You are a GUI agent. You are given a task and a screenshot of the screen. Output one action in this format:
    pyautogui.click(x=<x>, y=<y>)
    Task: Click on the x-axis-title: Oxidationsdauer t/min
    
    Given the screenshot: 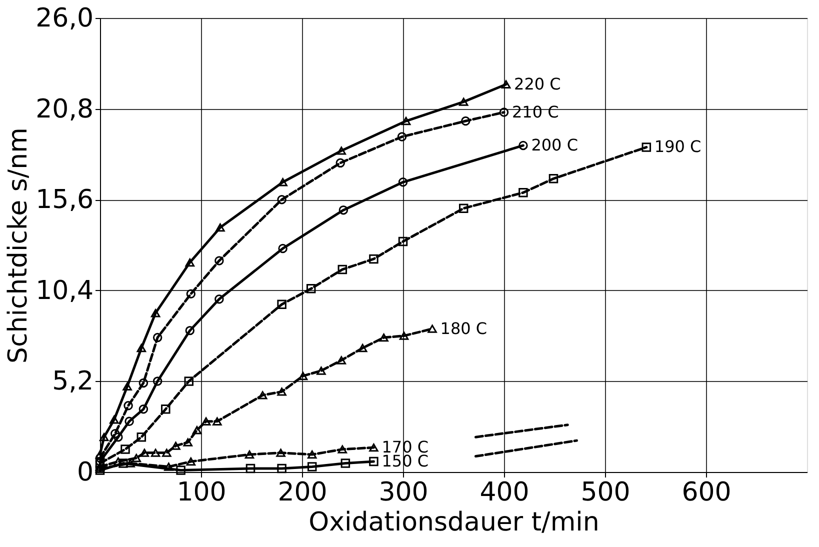 What is the action you would take?
    pyautogui.click(x=454, y=523)
    